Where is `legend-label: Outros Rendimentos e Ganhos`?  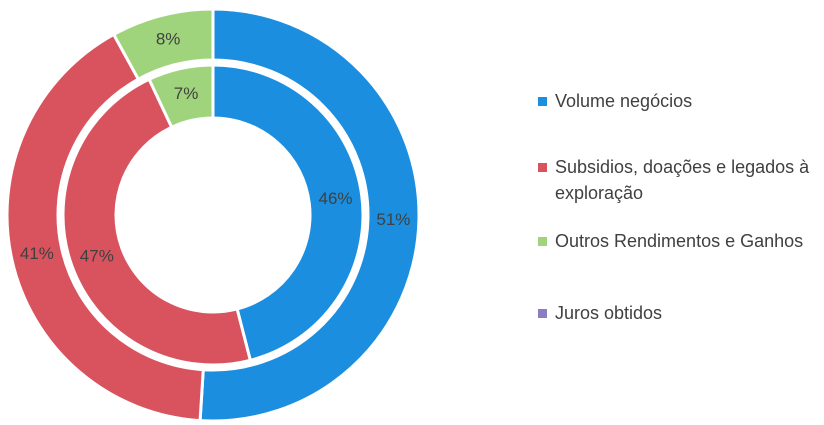
legend-label: Outros Rendimentos e Ganhos is located at coordinates (679, 241).